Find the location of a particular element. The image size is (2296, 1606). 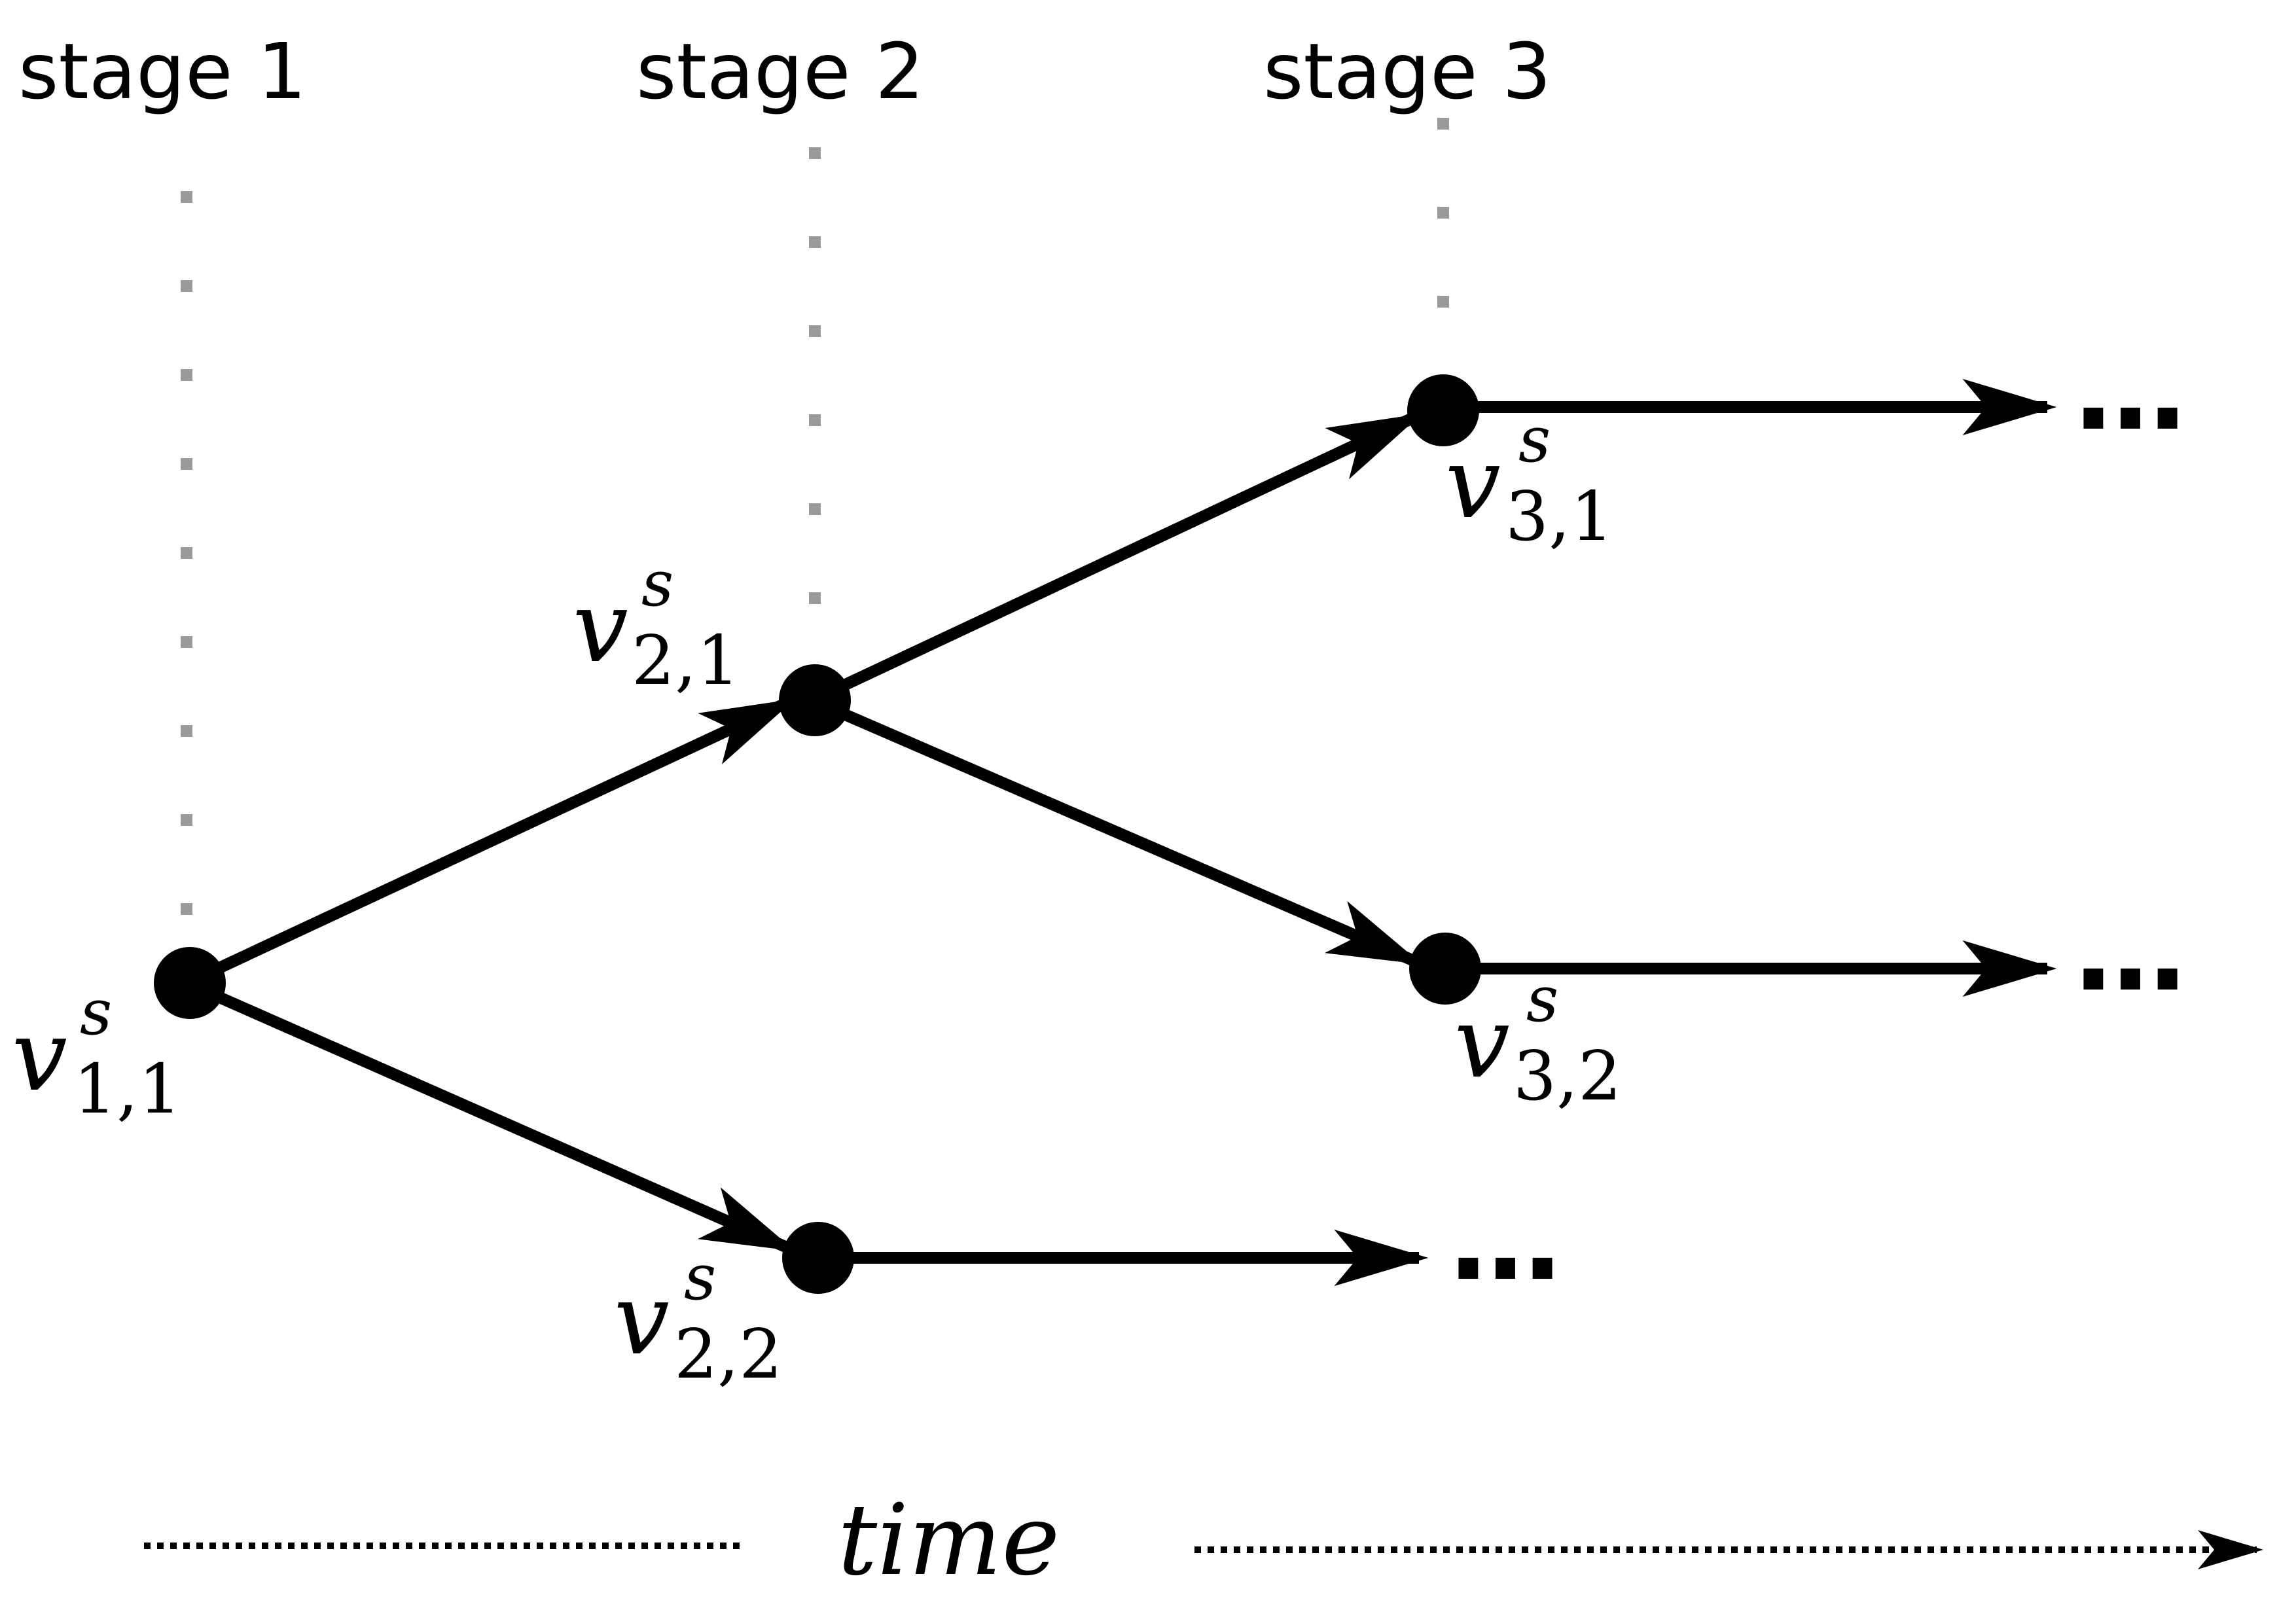

node-v22 is located at coordinates (818, 1258).